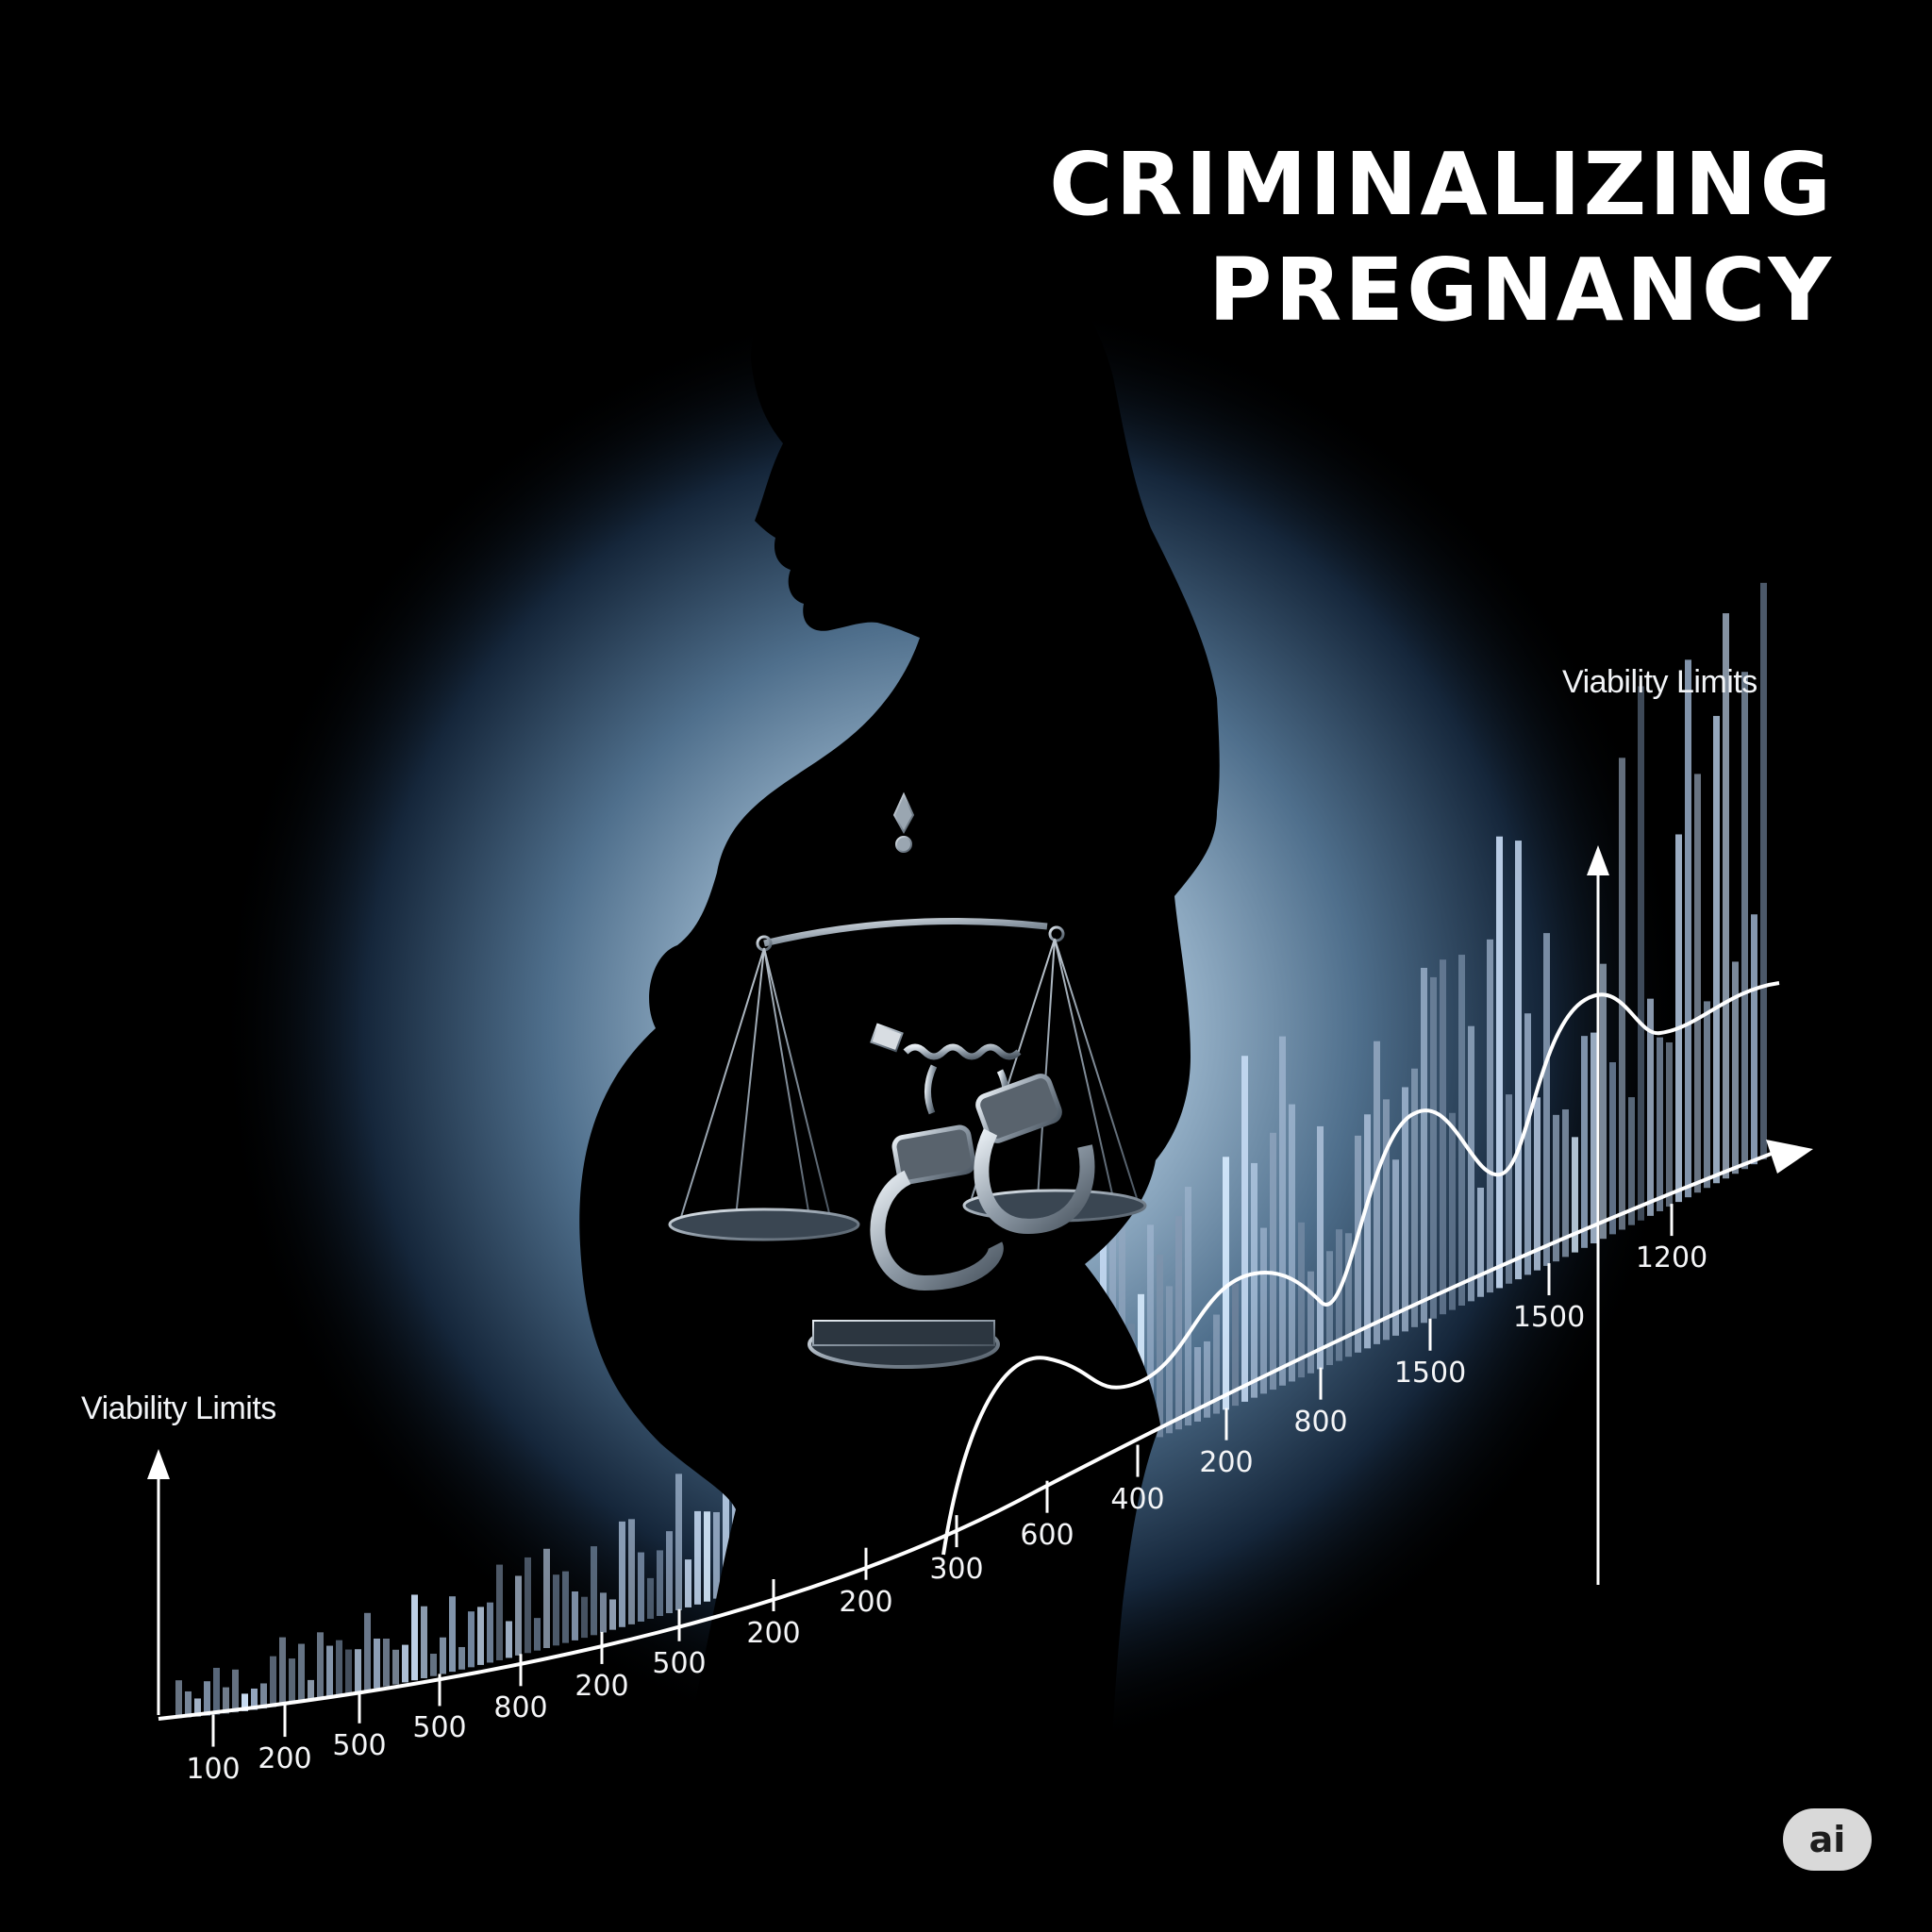 The image size is (1932, 1932). What do you see at coordinates (957, 1570) in the screenshot?
I see `x-tick-label: 300` at bounding box center [957, 1570].